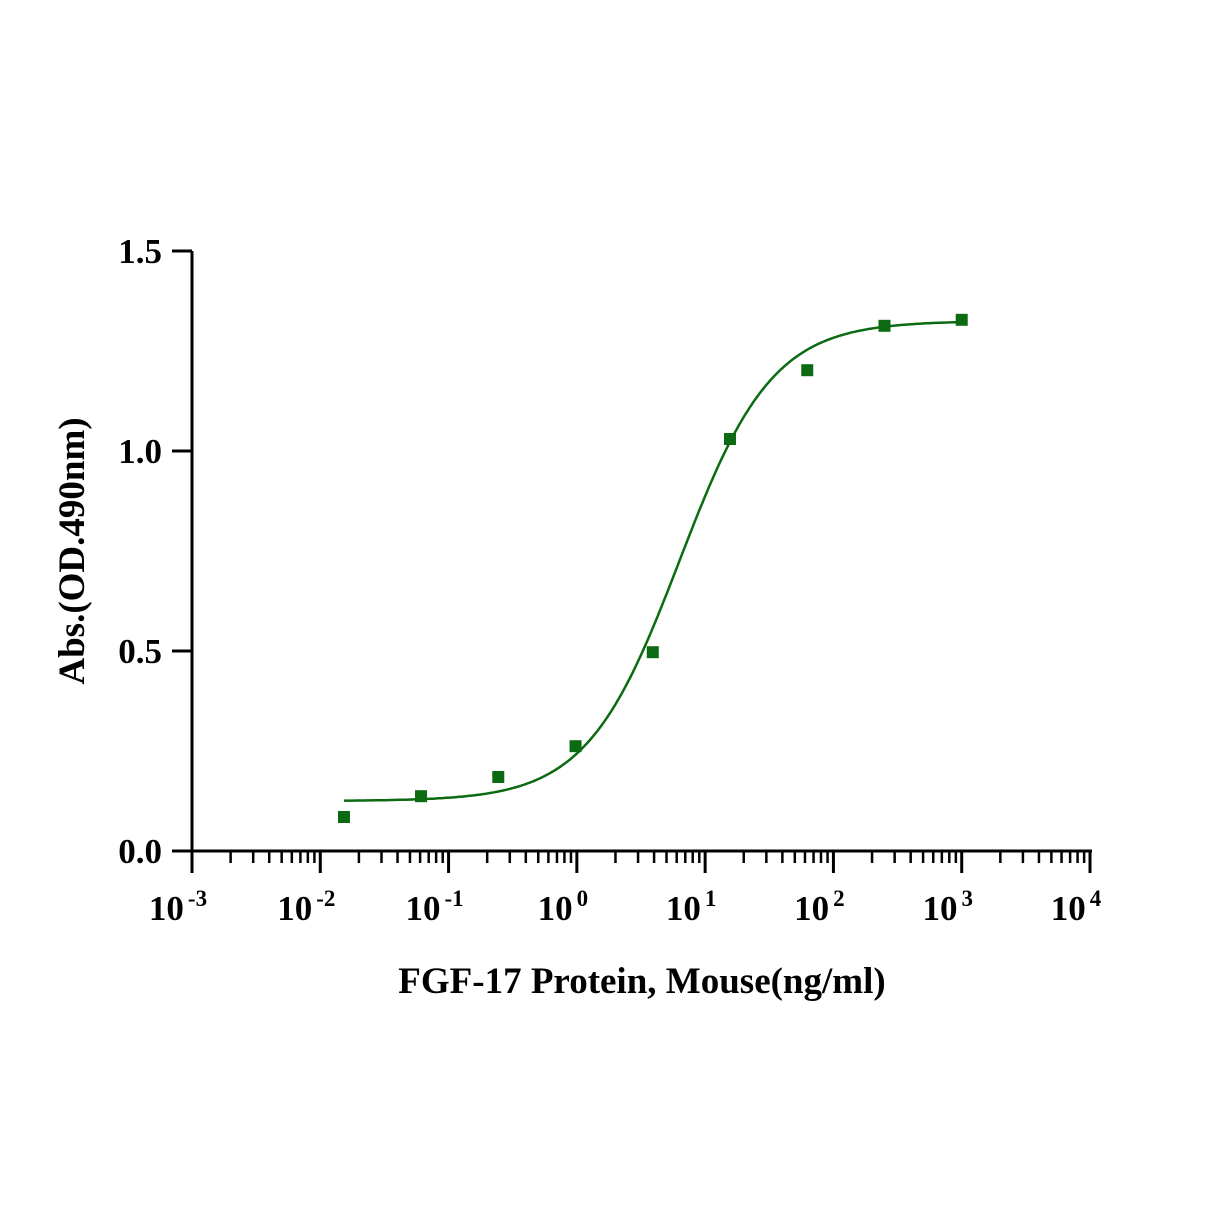  I want to click on y-tick-label: 0.0, so click(140, 851).